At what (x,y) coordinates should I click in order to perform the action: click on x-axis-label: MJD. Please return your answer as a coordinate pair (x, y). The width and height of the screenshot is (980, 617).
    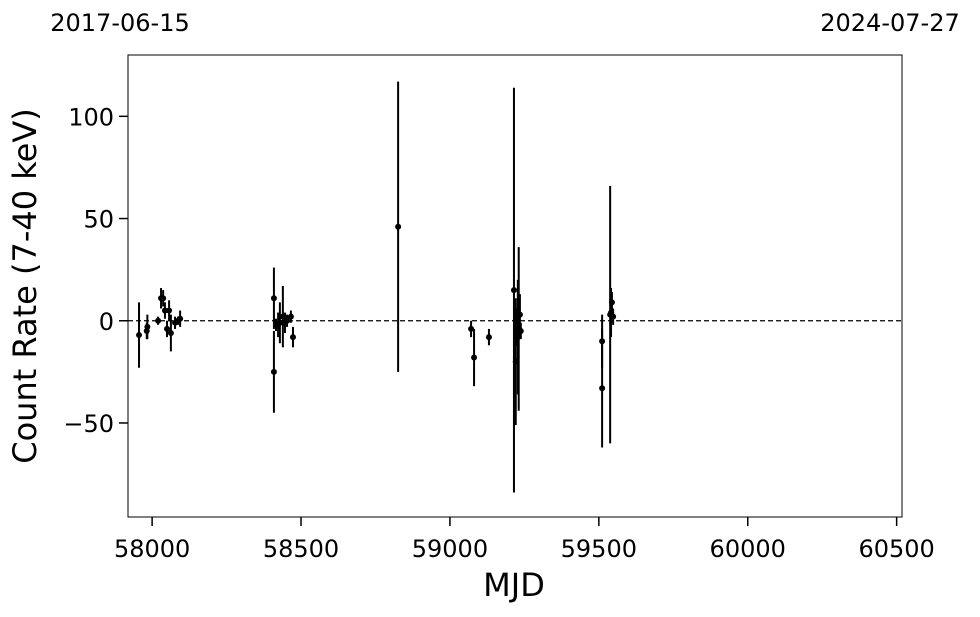
    Looking at the image, I should click on (514, 585).